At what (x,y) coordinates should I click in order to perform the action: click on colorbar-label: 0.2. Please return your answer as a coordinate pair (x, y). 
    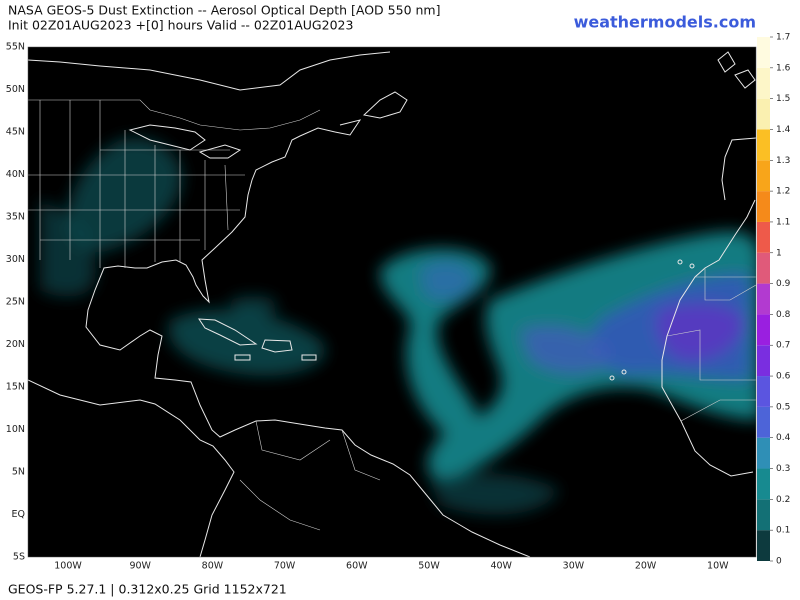
    Looking at the image, I should click on (783, 500).